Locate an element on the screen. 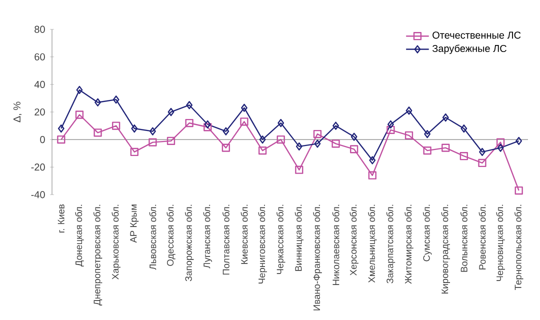 The image size is (540, 320). x-tick-label: Ивано-Франковская обл. is located at coordinates (317, 257).